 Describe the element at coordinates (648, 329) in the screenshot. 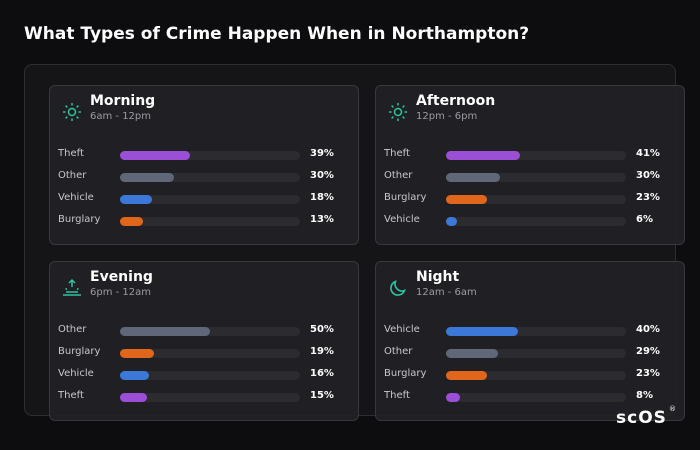

I see `value-label: 40%` at that location.